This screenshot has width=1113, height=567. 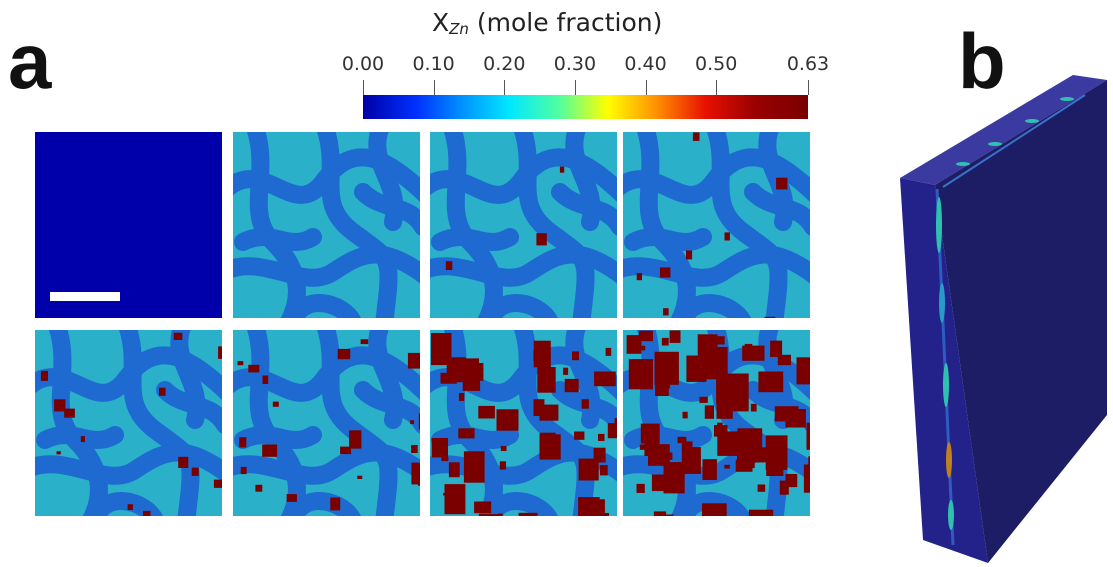 What do you see at coordinates (716, 64) in the screenshot?
I see `colorbar-tick-label: 0.50` at bounding box center [716, 64].